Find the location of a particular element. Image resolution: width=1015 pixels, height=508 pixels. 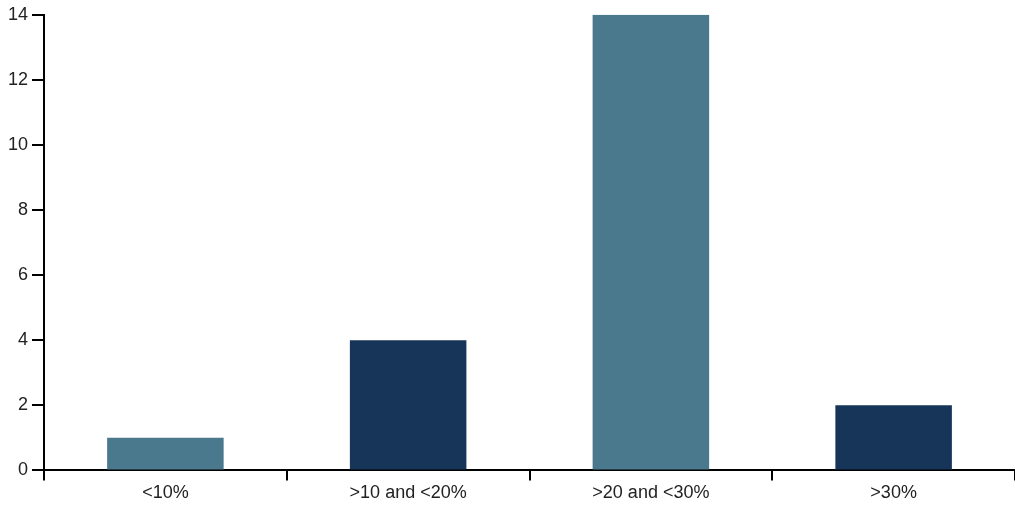

x-tick-label: >10 and <20% is located at coordinates (408, 492).